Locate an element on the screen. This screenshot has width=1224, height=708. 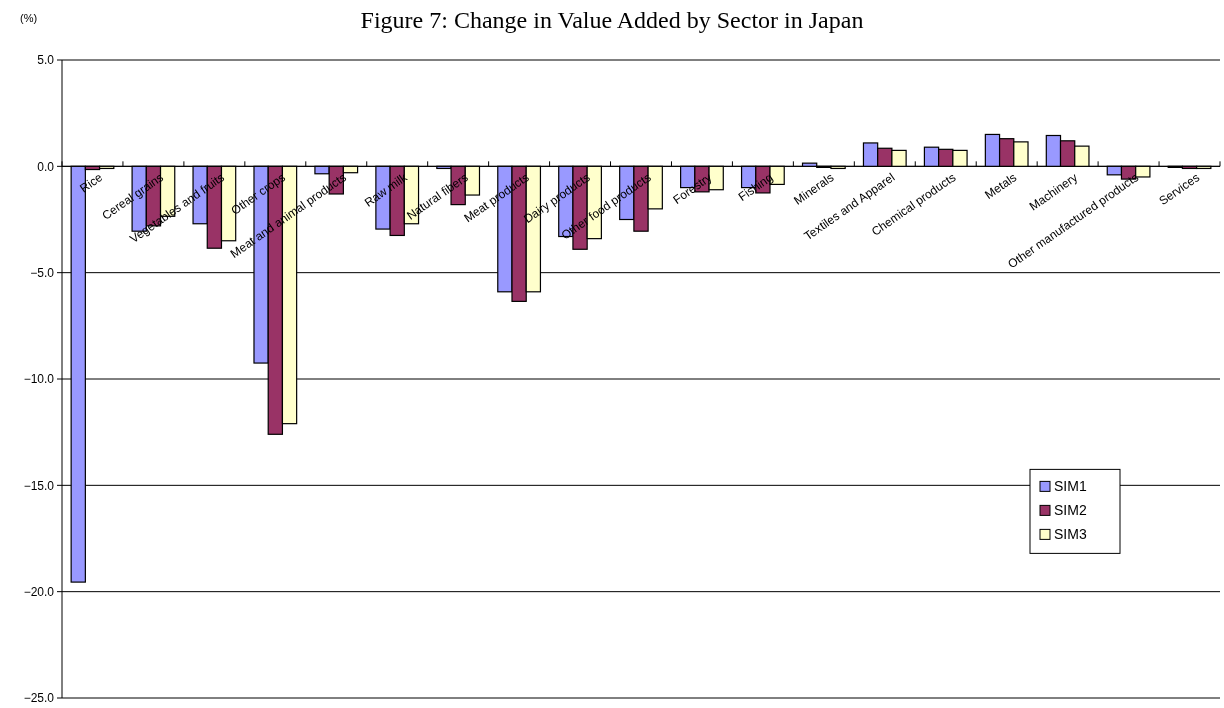
legend-label: SIM2 is located at coordinates (1070, 510).